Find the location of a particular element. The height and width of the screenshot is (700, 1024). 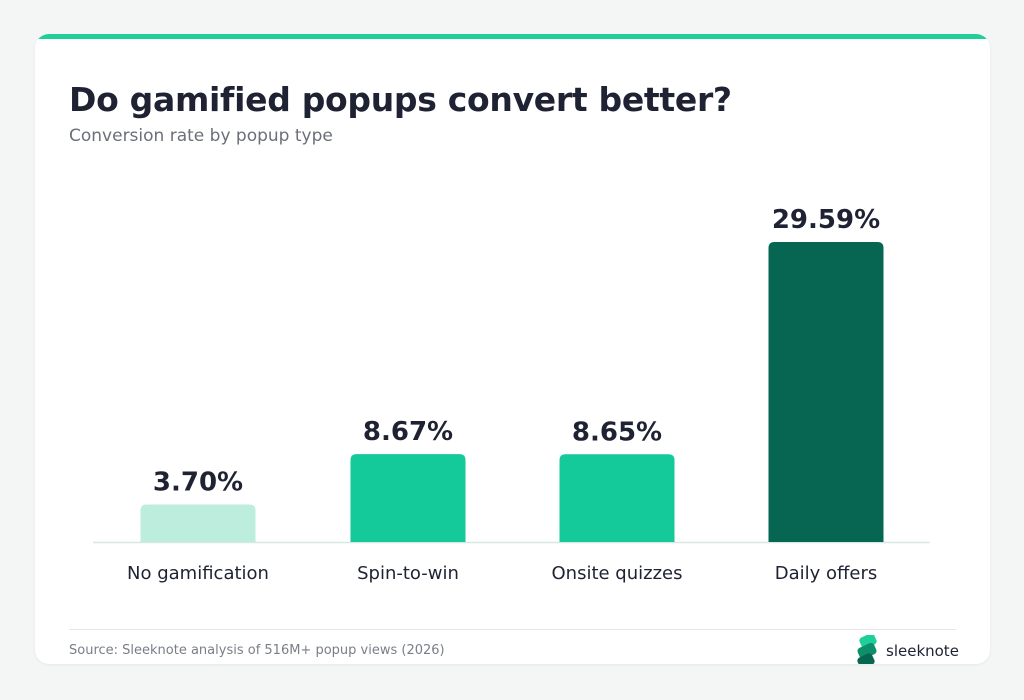

brand-logo: sleeknote is located at coordinates (906, 649).